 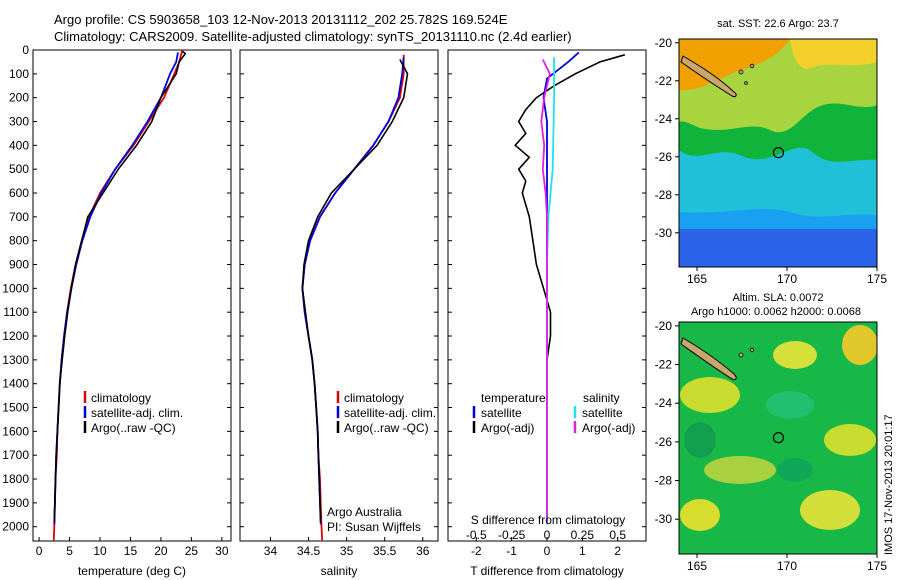 I want to click on y-tick-label: 200, so click(x=19, y=98).